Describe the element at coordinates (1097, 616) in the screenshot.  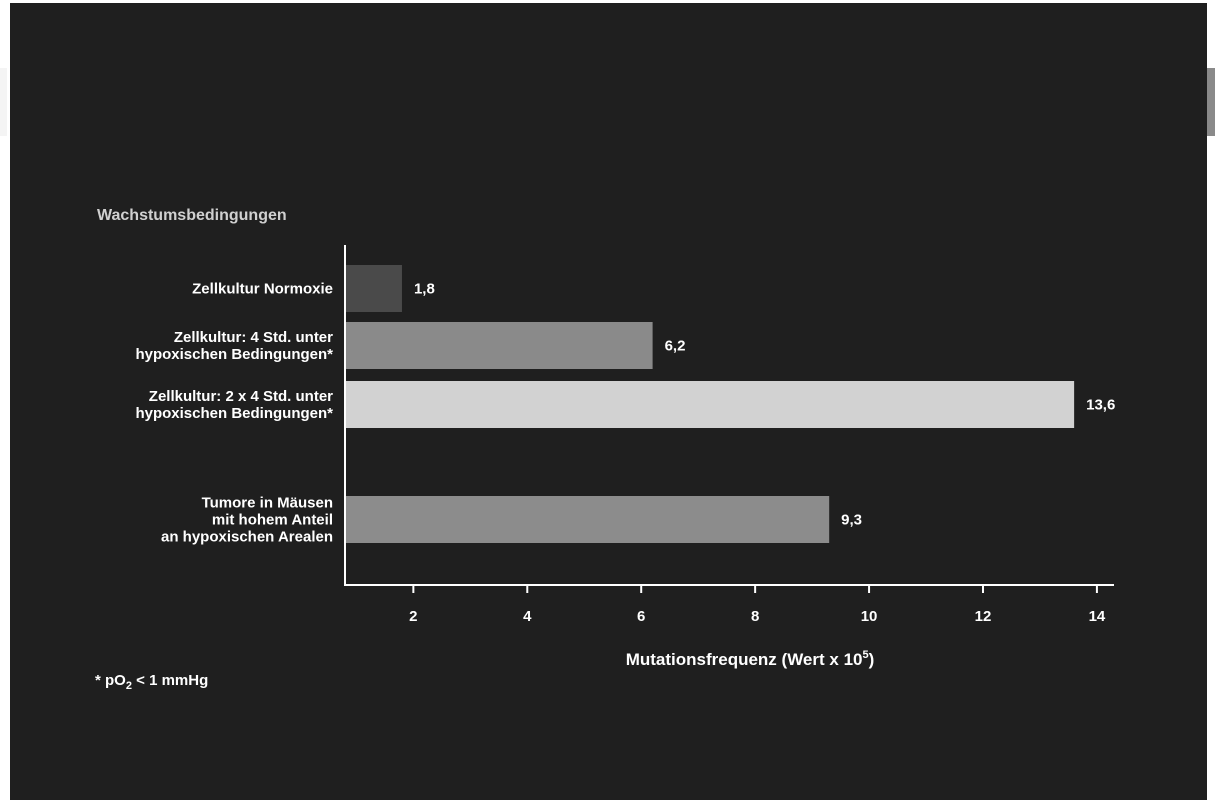
I see `x-tick-label-14: 14` at that location.